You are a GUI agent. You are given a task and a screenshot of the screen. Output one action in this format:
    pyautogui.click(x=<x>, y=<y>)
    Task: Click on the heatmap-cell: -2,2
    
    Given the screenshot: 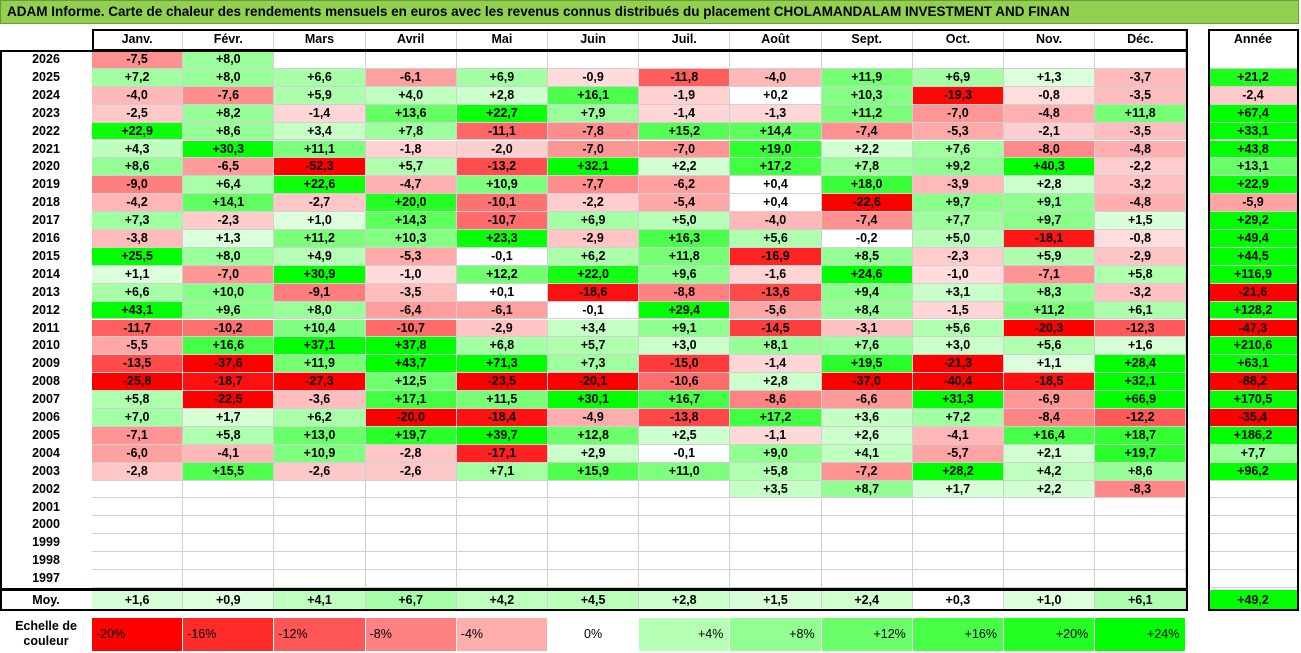 What is the action you would take?
    pyautogui.click(x=594, y=203)
    